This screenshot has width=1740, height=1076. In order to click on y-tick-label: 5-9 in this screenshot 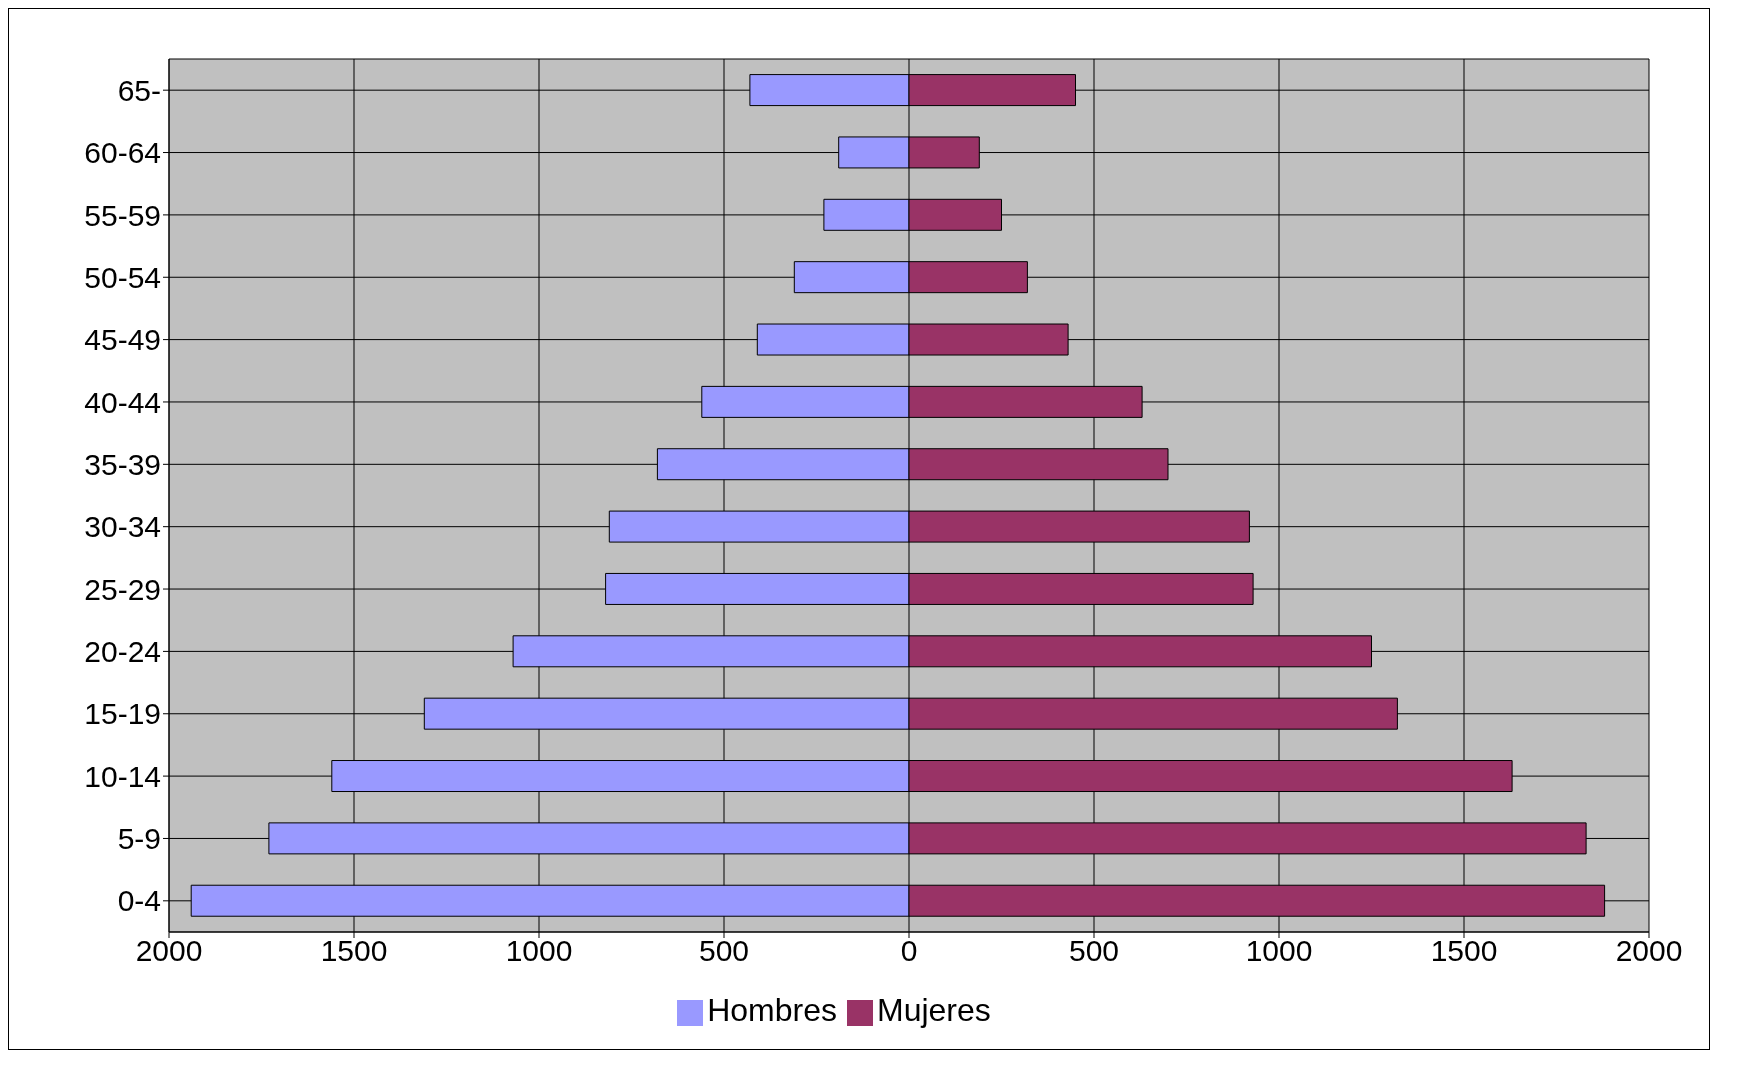, I will do `click(139, 839)`.